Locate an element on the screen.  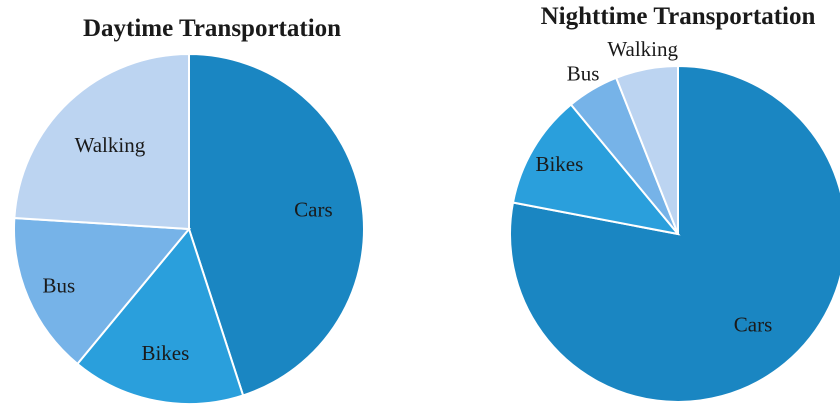
daytime-label-bus: Bus is located at coordinates (59, 285).